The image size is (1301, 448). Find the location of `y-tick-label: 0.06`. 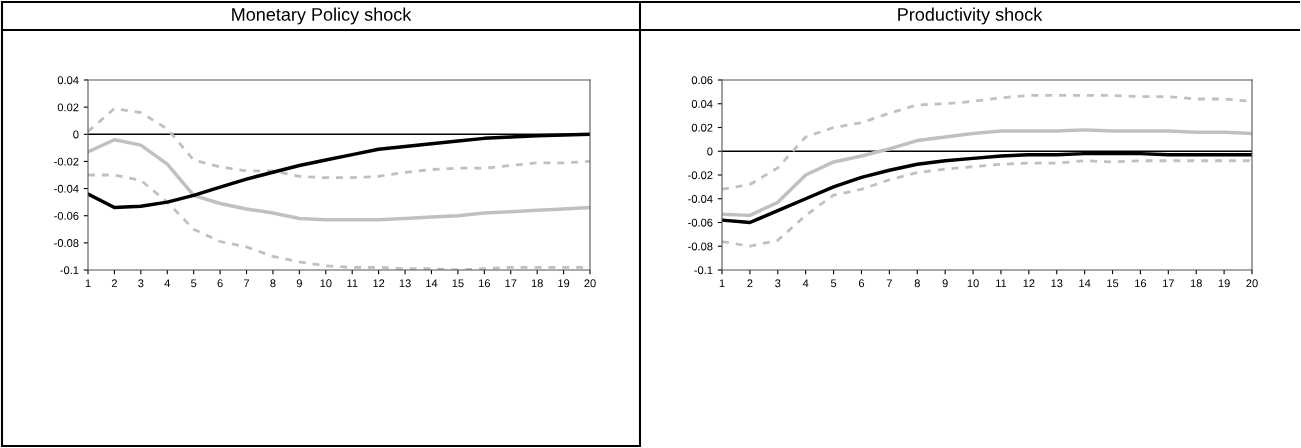

y-tick-label: 0.06 is located at coordinates (702, 80).